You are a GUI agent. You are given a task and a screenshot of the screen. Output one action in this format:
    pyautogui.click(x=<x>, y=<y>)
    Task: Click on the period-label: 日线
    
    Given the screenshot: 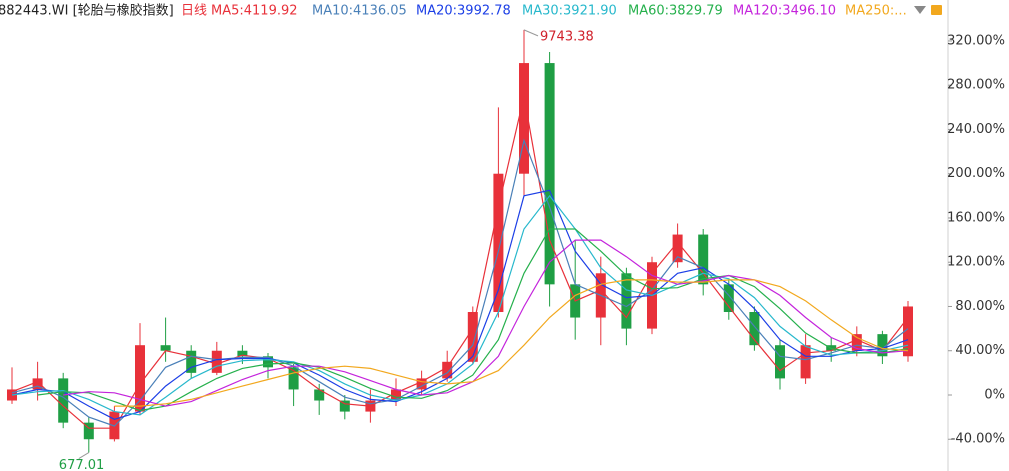 What is the action you would take?
    pyautogui.click(x=194, y=11)
    